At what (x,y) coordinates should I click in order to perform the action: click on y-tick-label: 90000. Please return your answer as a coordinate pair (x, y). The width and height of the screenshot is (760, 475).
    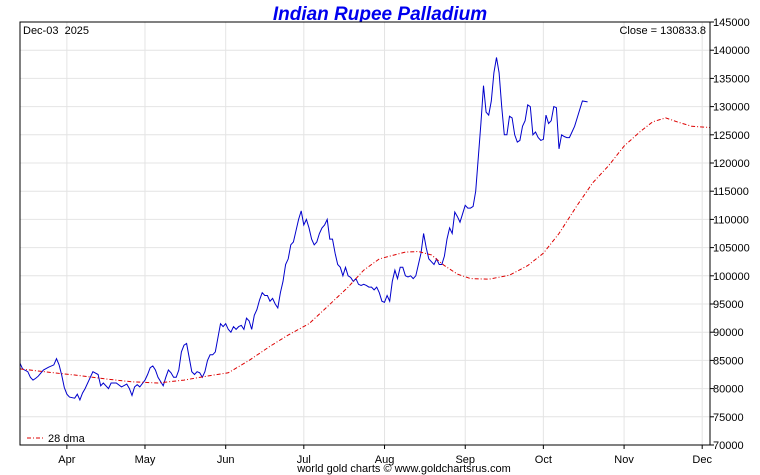
    Looking at the image, I should click on (728, 333).